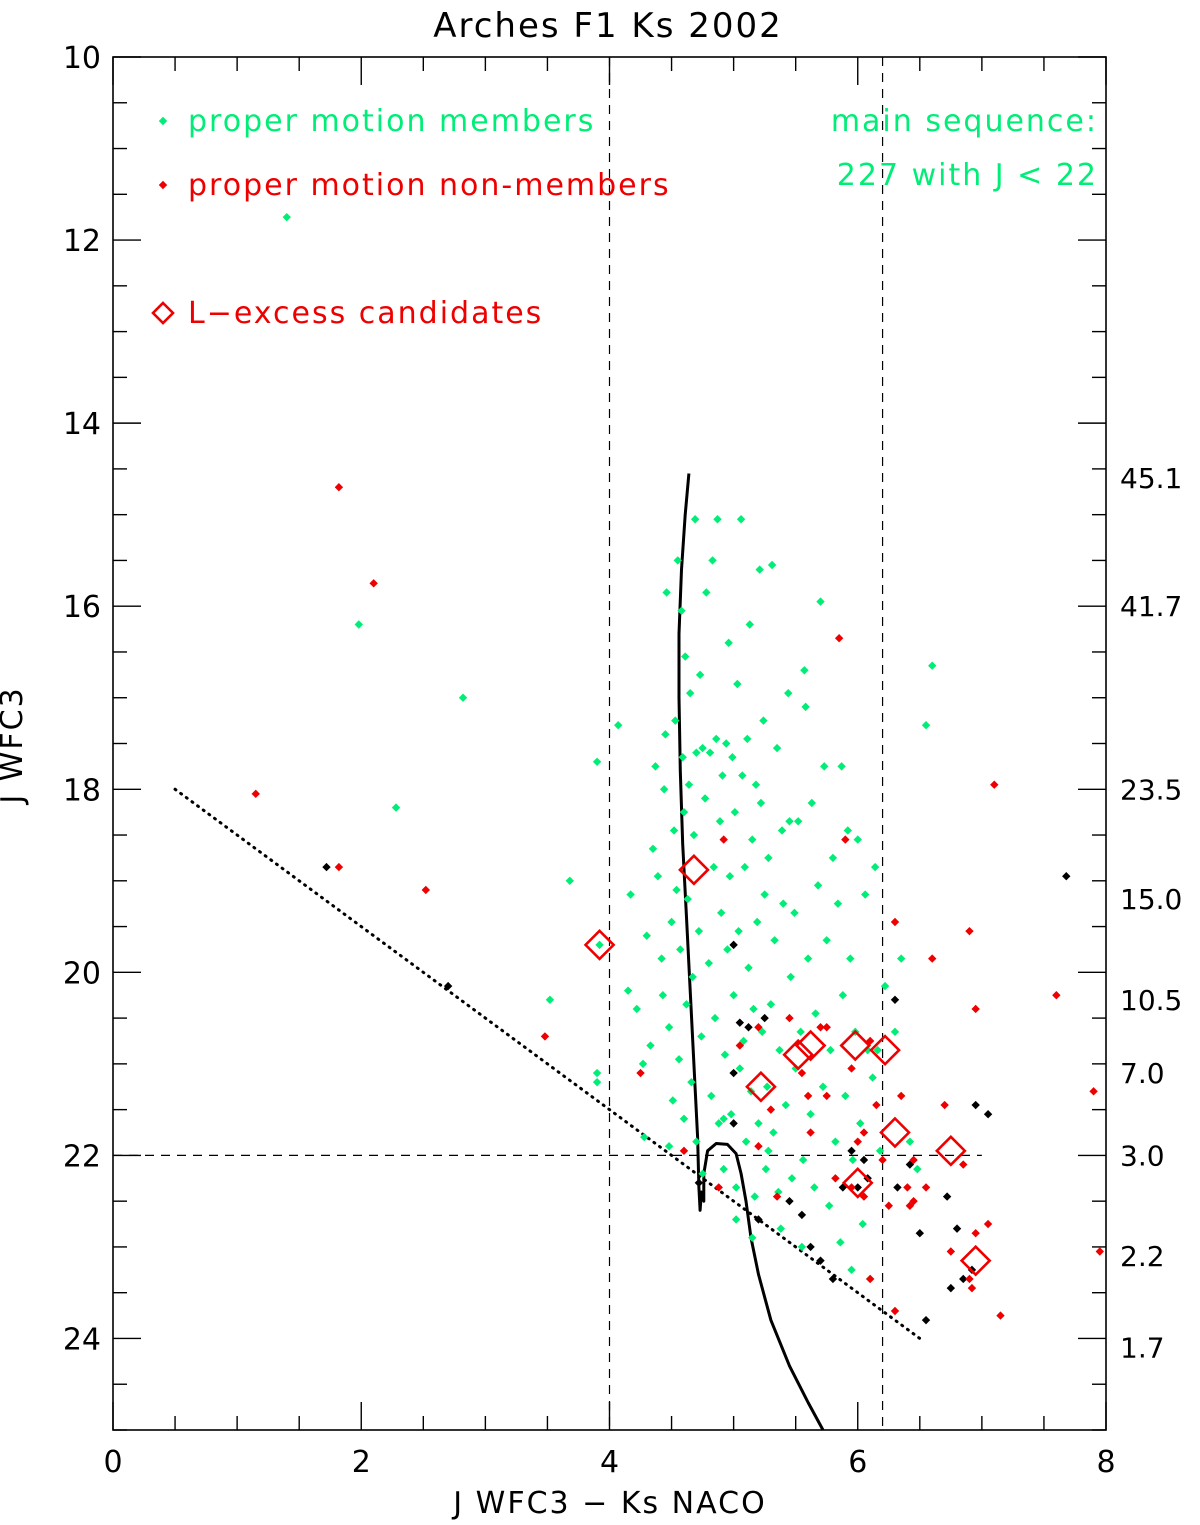 This screenshot has width=1200, height=1525. Describe the element at coordinates (361, 1462) in the screenshot. I see `x-tick-label: 2` at that location.